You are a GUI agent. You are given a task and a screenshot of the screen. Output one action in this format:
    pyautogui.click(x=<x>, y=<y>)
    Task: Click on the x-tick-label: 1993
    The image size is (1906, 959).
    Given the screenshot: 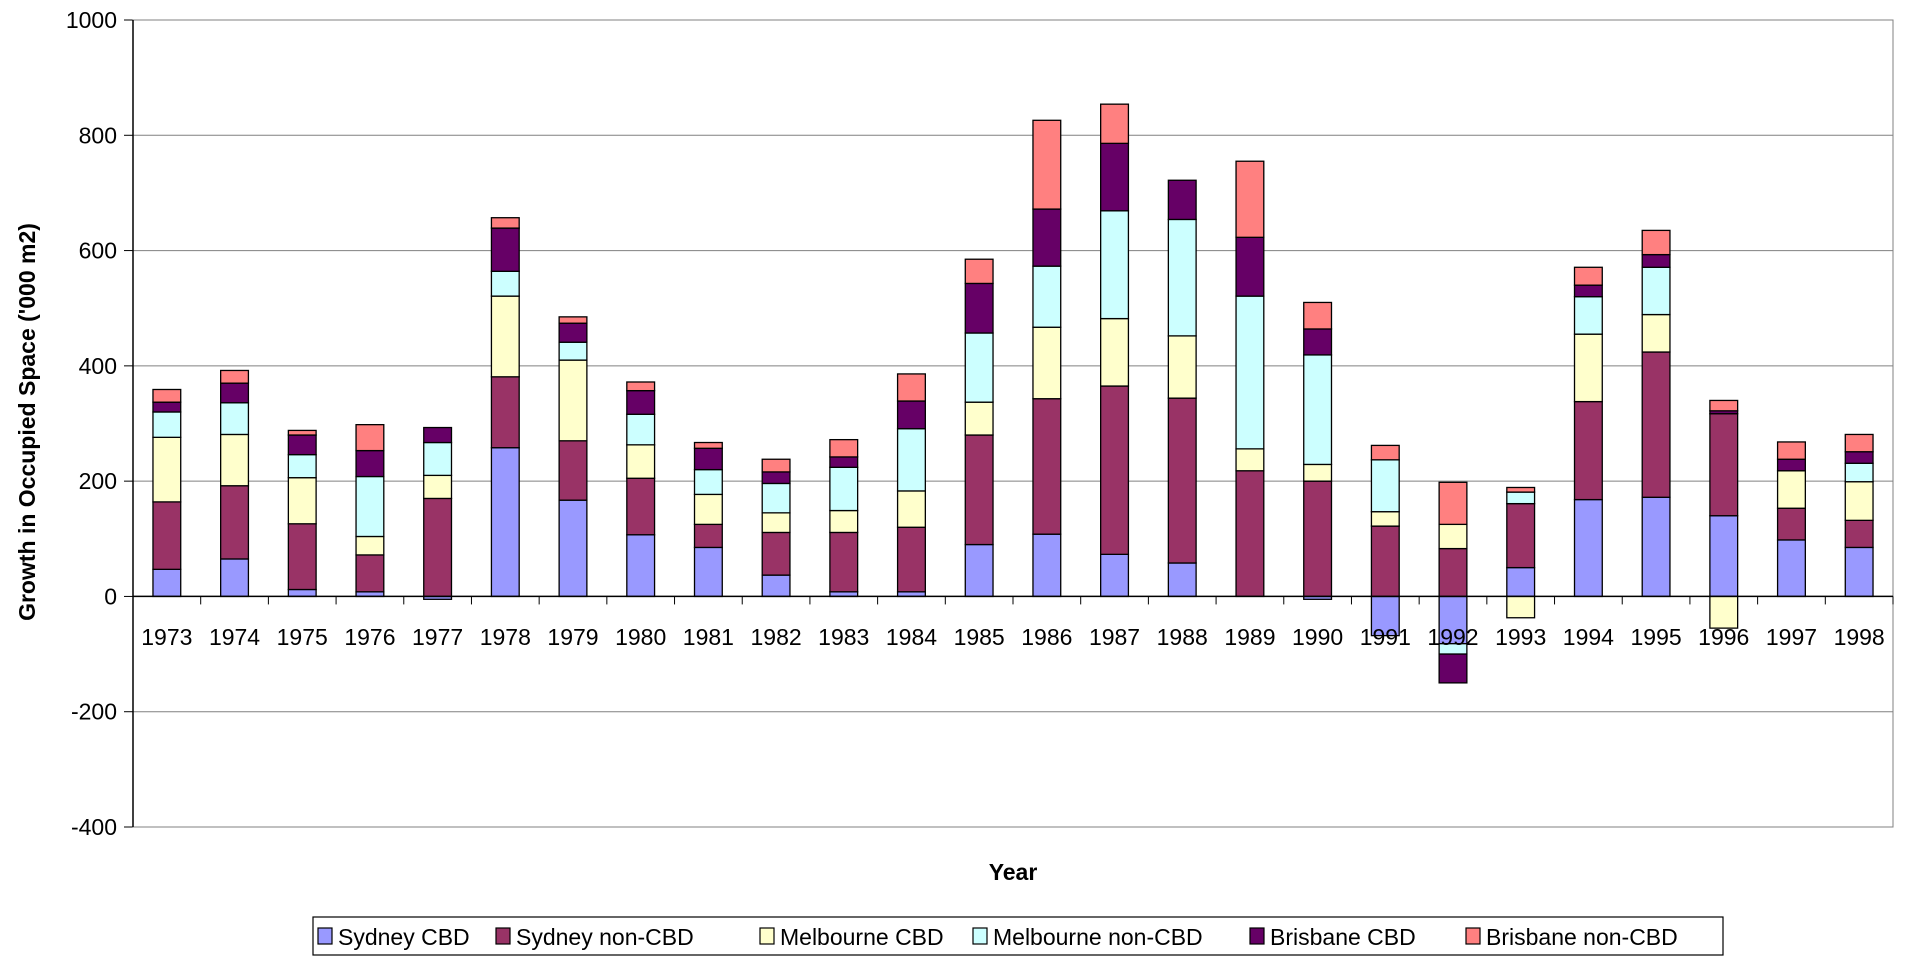 What is the action you would take?
    pyautogui.click(x=1520, y=637)
    